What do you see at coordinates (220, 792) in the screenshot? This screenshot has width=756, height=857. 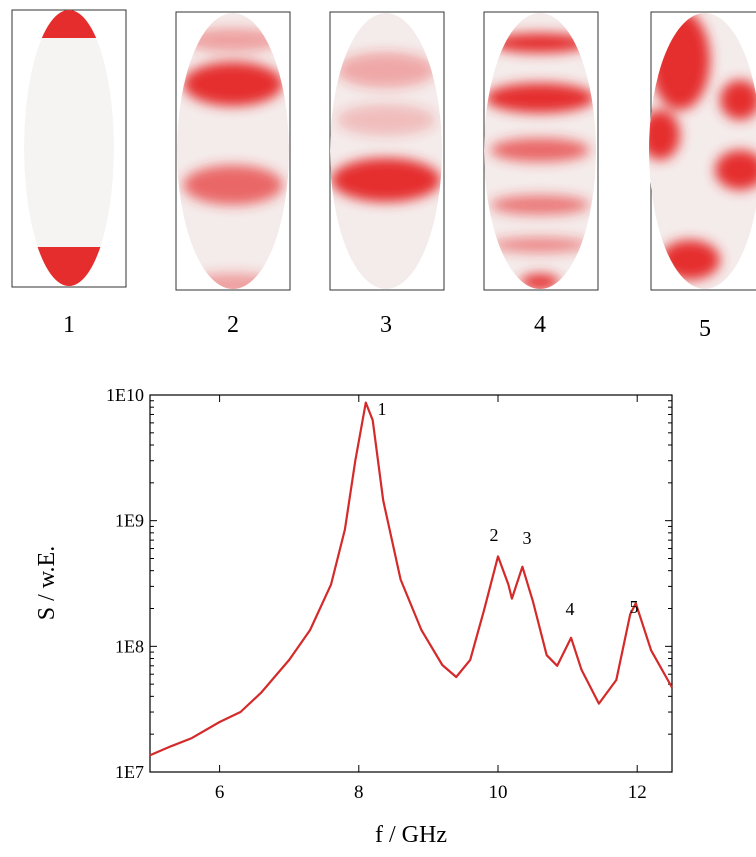 I see `x-tick-label: 6` at bounding box center [220, 792].